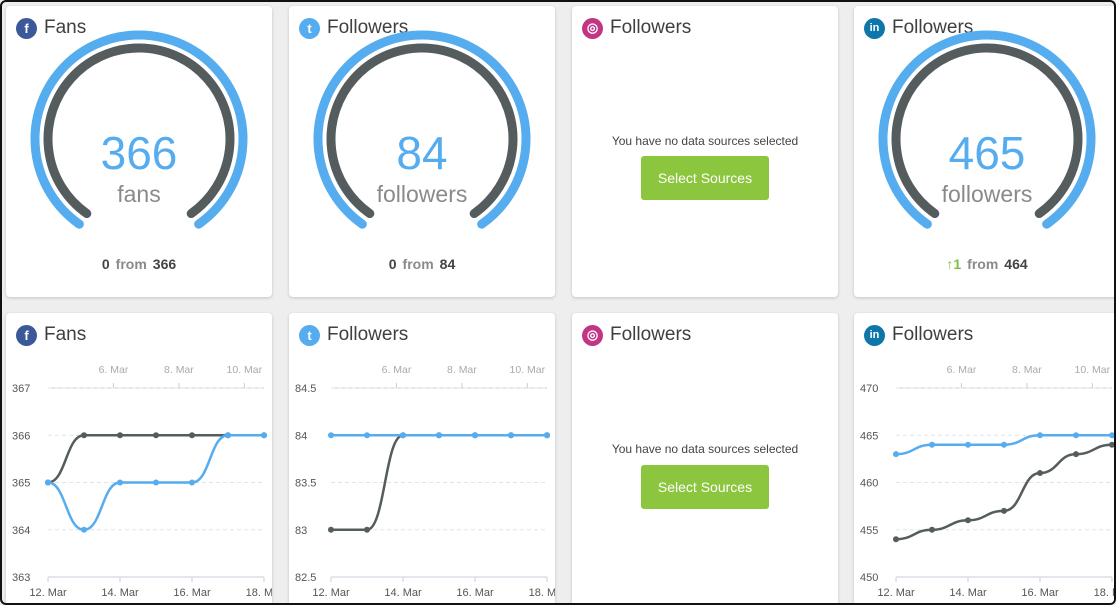 Image resolution: width=1116 pixels, height=605 pixels. I want to click on metric-card-facebook: f Fans 366 fans 0 from 366, so click(139, 151).